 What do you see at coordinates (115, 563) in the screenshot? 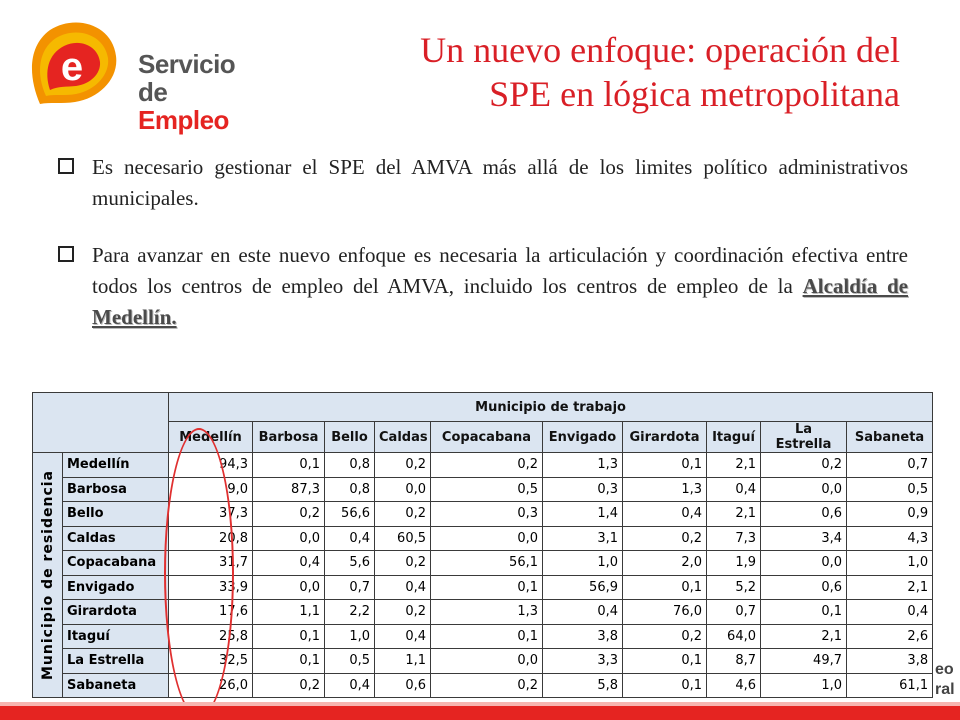
I see `row-label: Copacabana` at bounding box center [115, 563].